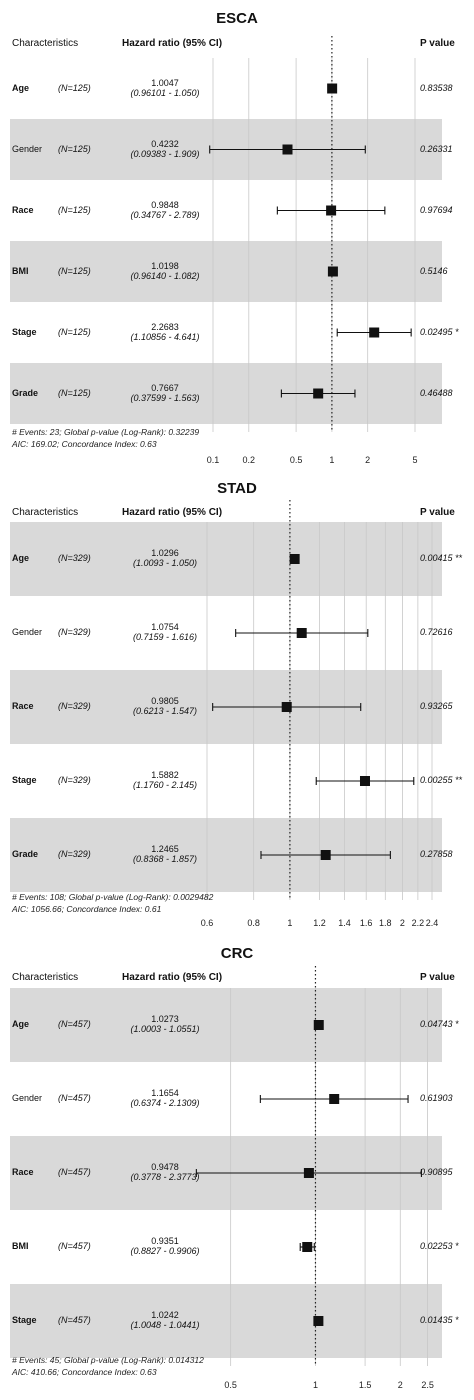  Describe the element at coordinates (165, 92) in the screenshot. I see `hr-ci: (0.96101 - 1.050)` at that location.